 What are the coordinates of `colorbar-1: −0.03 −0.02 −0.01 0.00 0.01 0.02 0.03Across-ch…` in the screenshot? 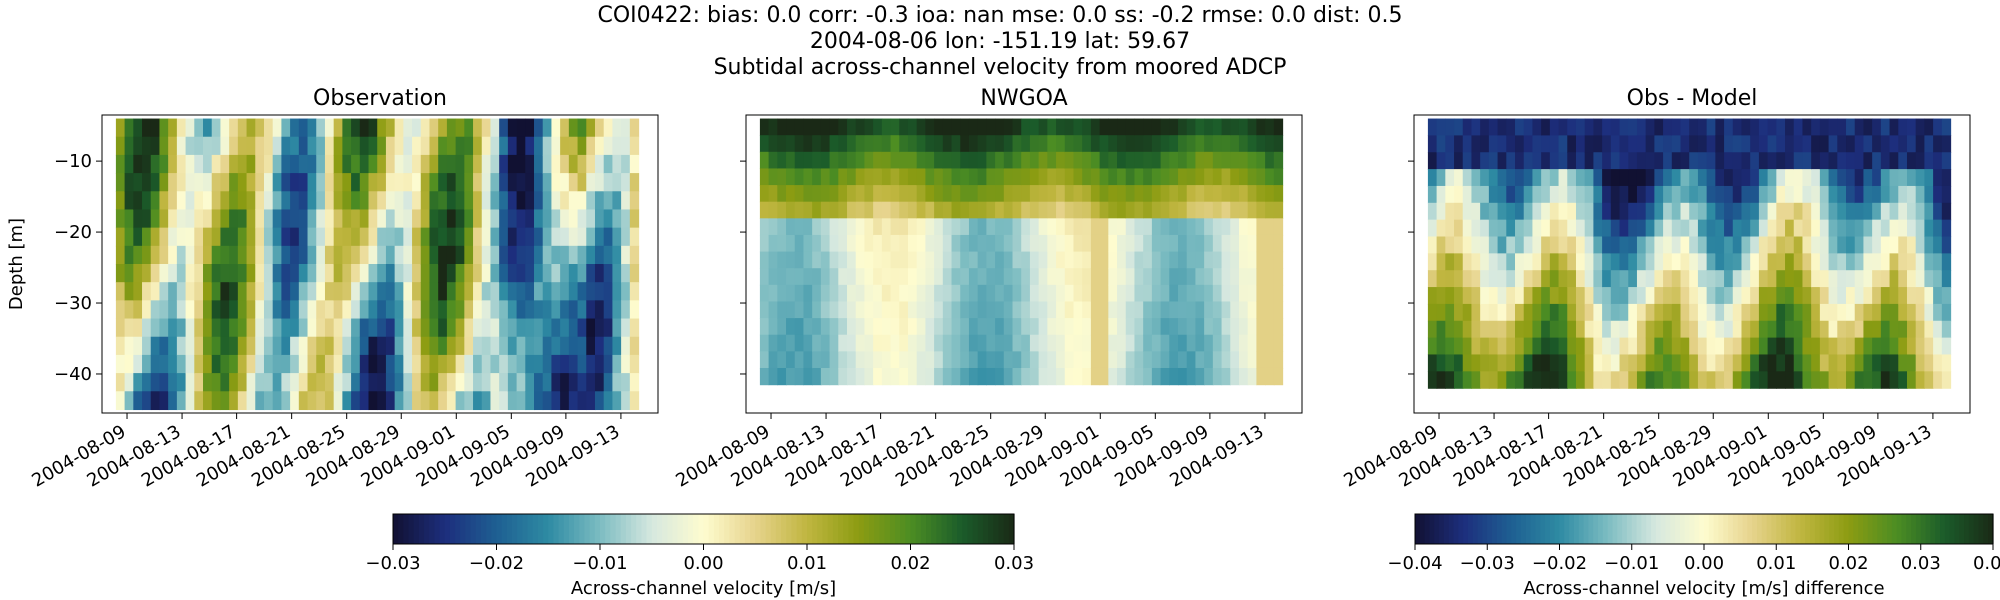 It's located at (699, 556).